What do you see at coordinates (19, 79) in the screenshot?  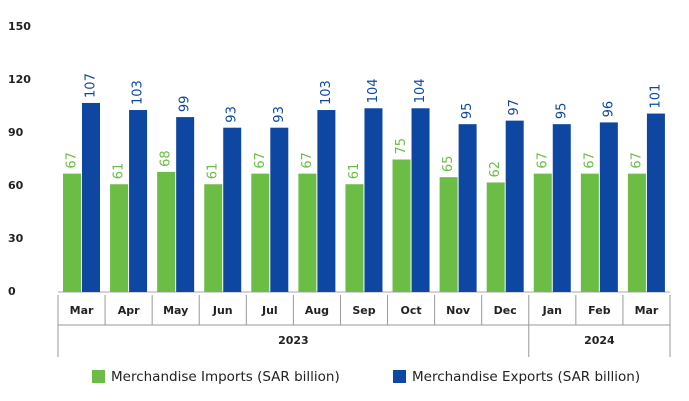 I see `y-tick-label: 120` at bounding box center [19, 79].